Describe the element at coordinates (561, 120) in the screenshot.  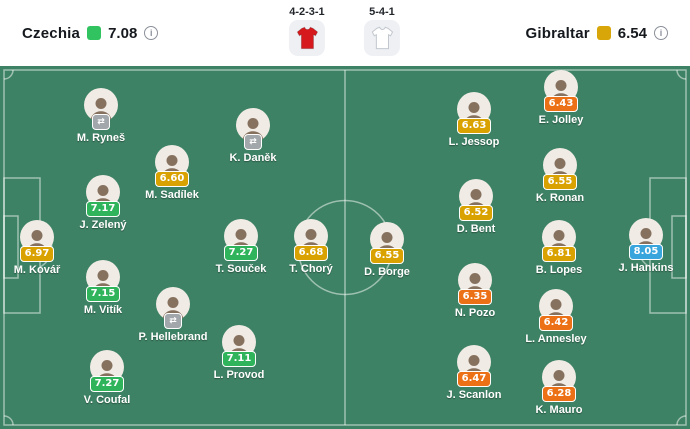
I see `player-name: E. Jolley` at that location.